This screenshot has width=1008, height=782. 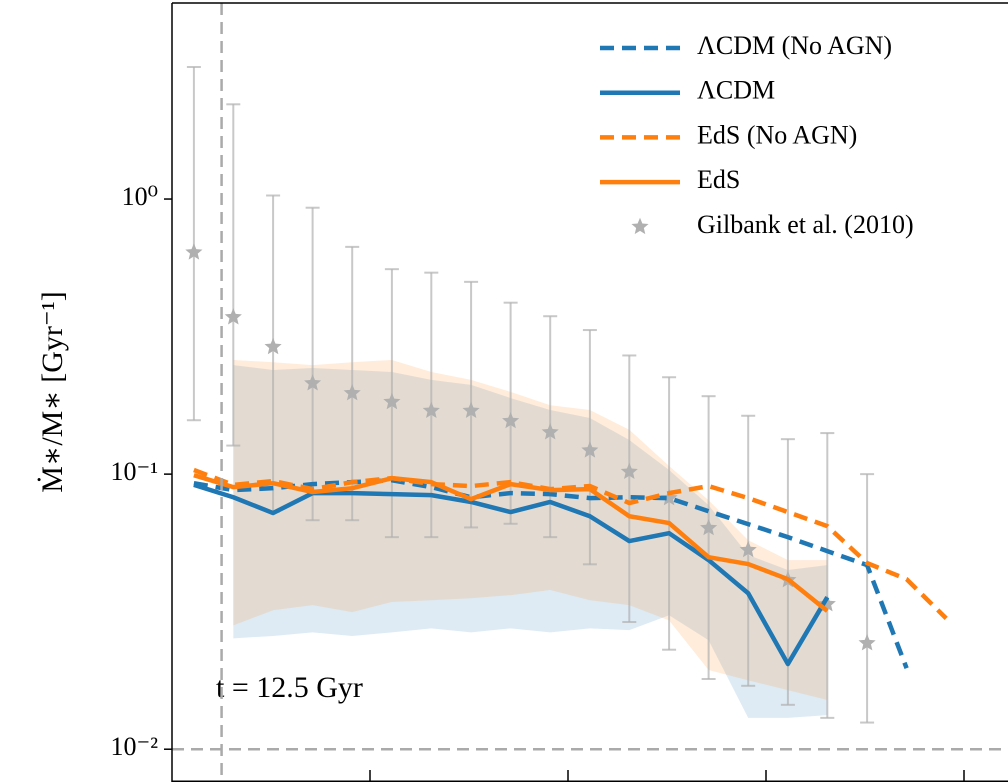 What do you see at coordinates (777, 134) in the screenshot?
I see `legend-label: EdS (No AGN)` at bounding box center [777, 134].